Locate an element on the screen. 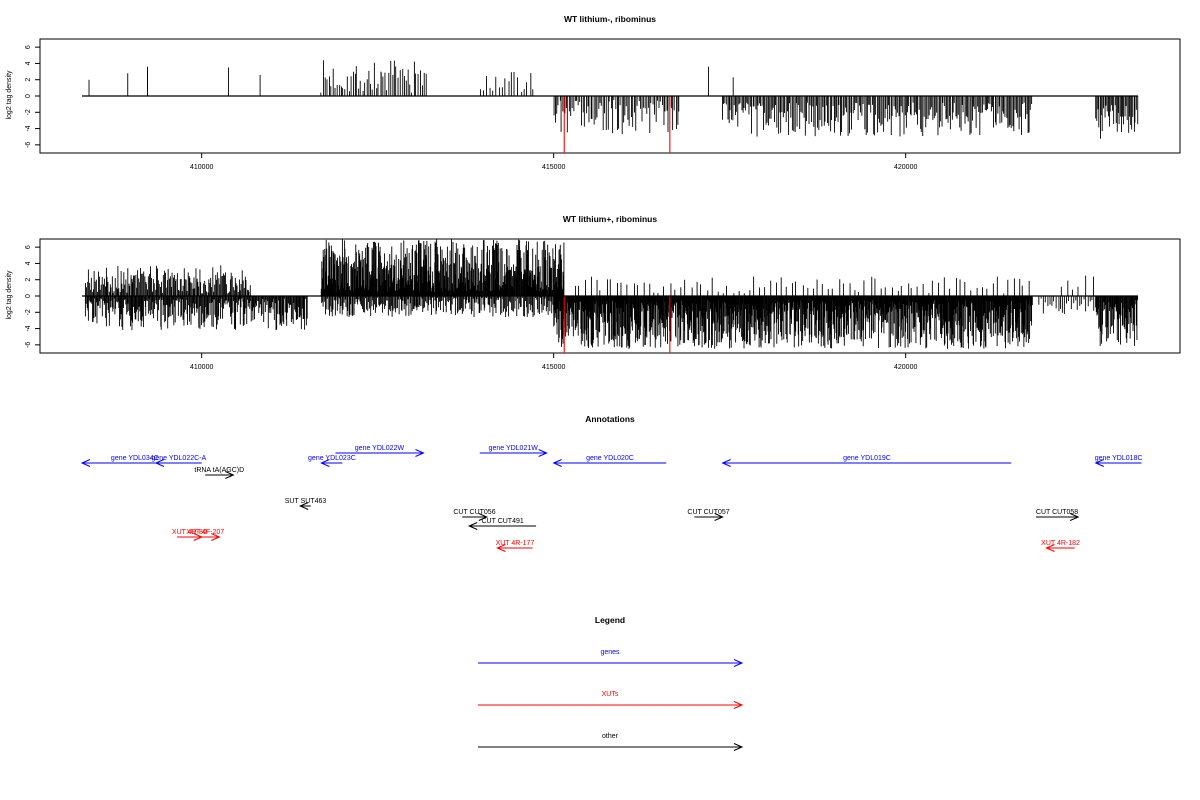 The width and height of the screenshot is (1200, 800). annotation-feature: XUT 4R-182 is located at coordinates (1060, 546).